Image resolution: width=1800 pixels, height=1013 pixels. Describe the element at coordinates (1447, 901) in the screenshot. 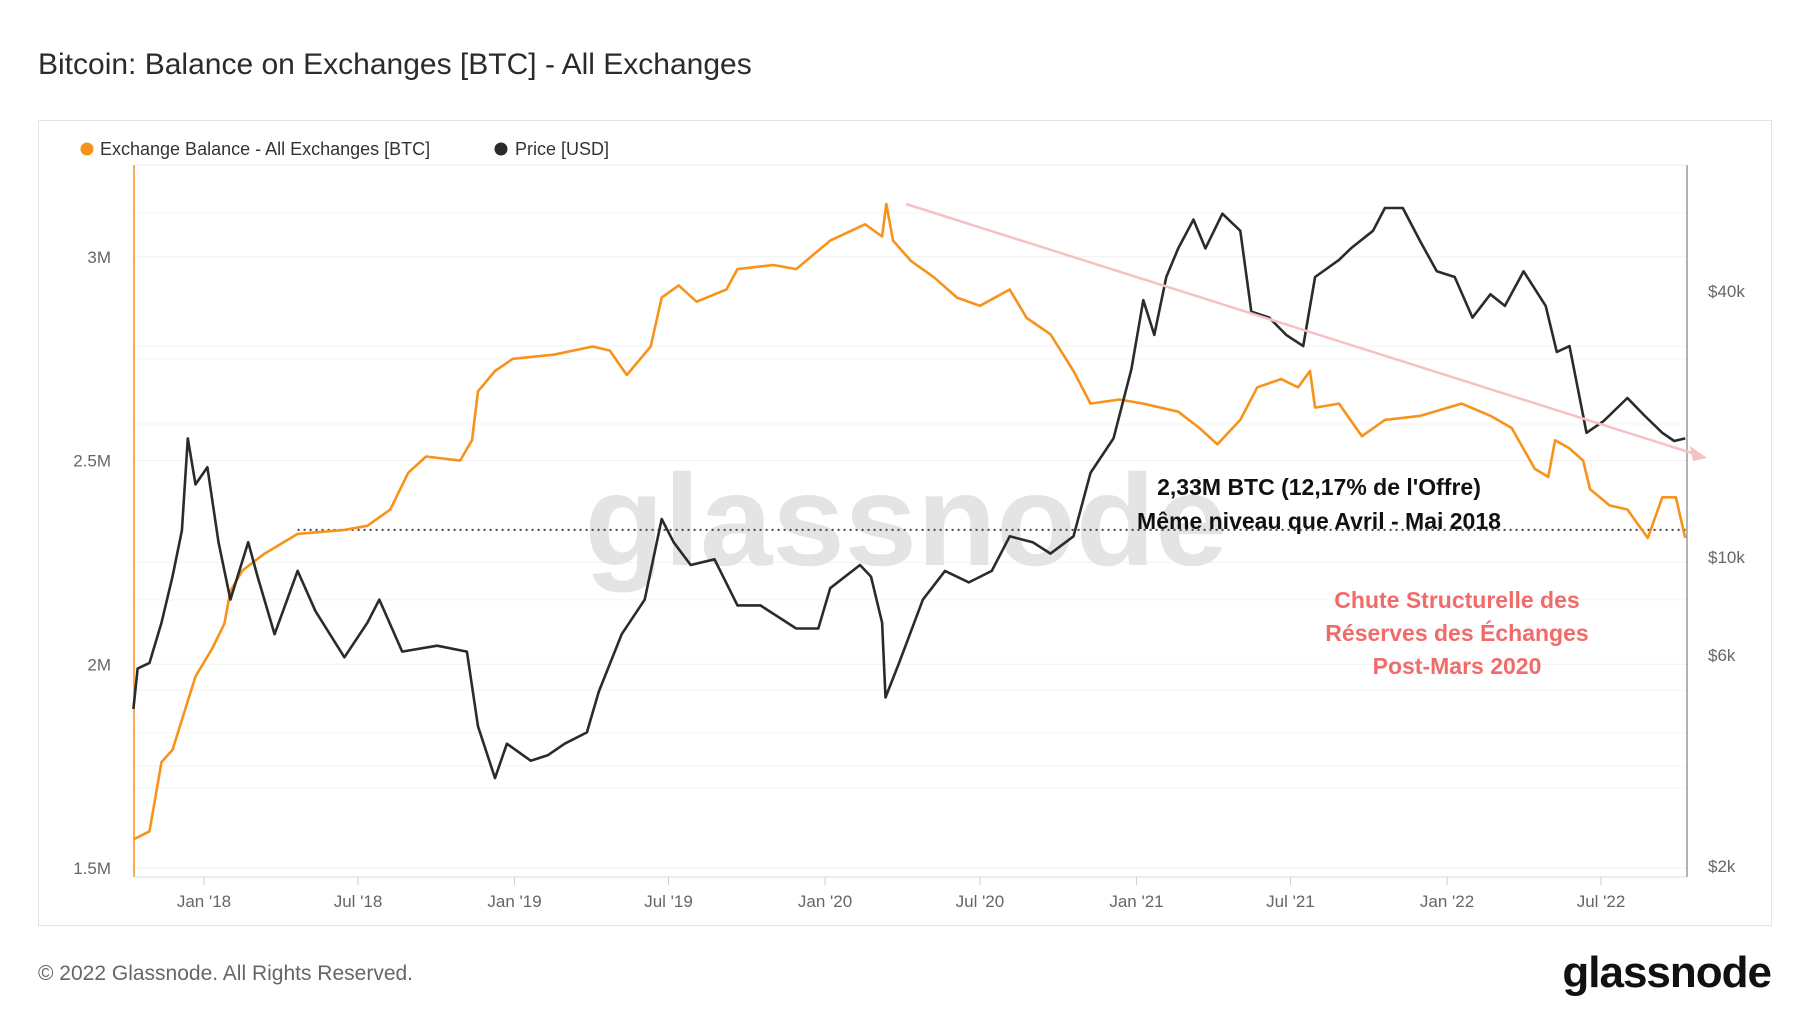

I see `x-axis-tick-label: Jan '22` at that location.